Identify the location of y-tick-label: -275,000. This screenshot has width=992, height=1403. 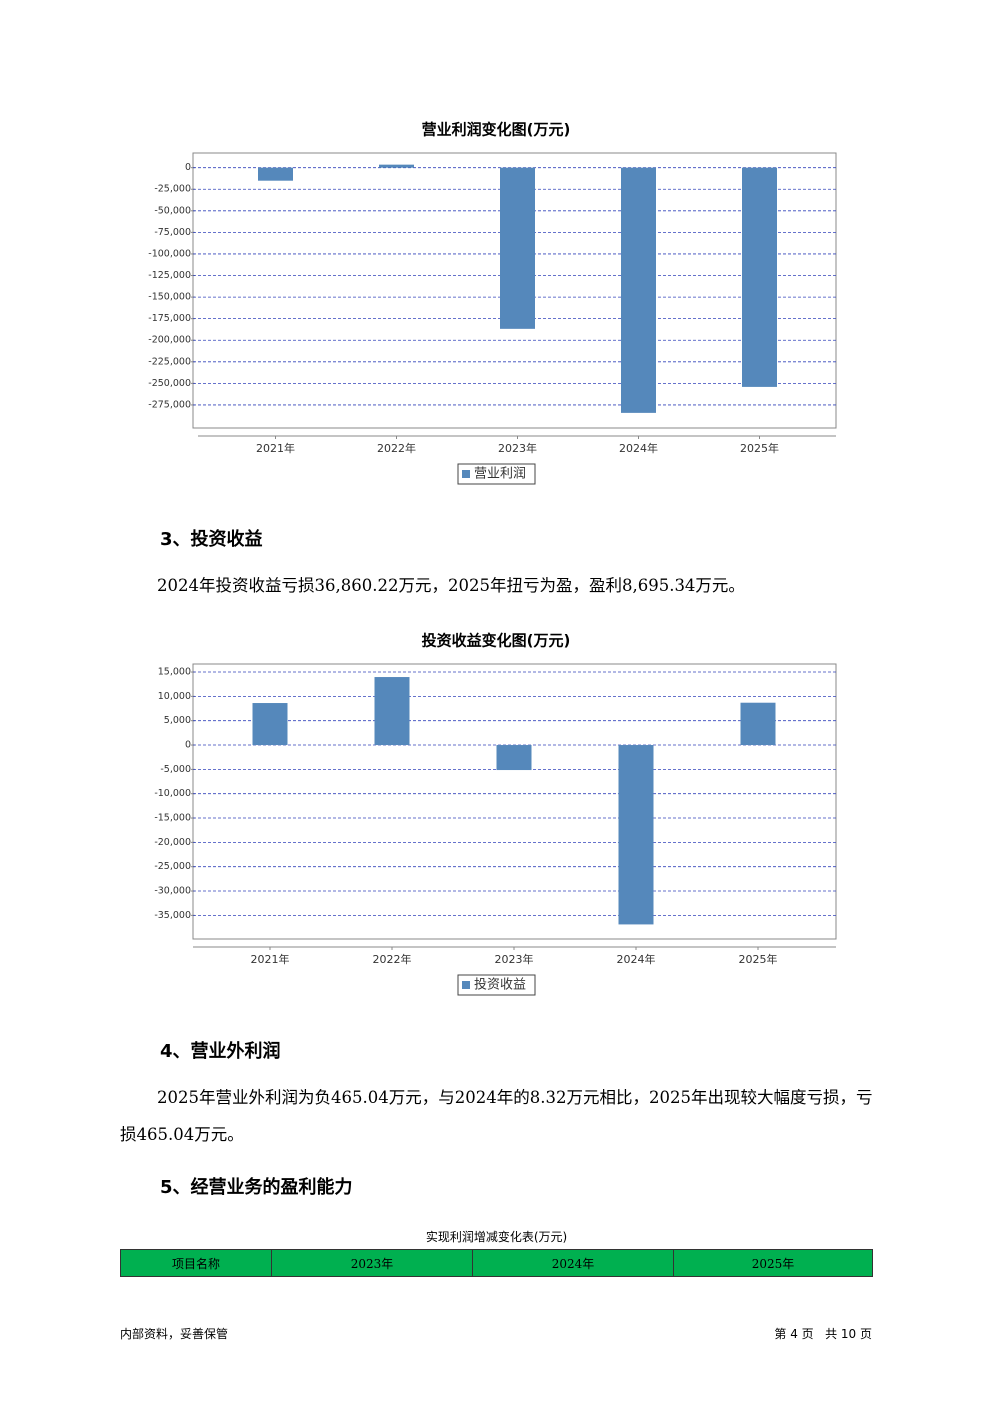
(169, 404).